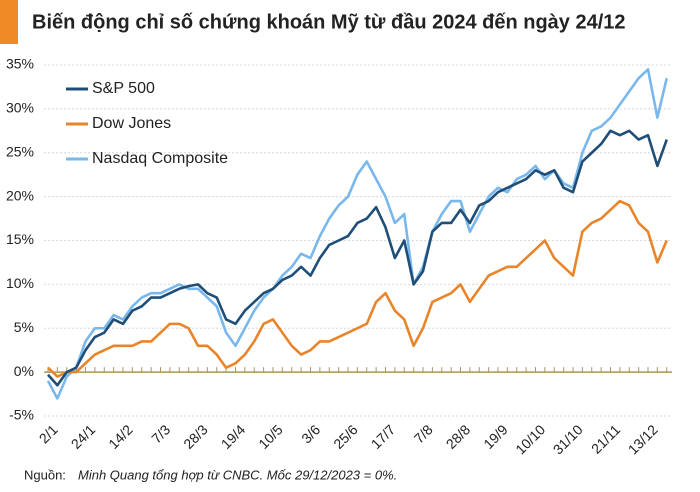  Describe the element at coordinates (20, 195) in the screenshot. I see `y-tick-label: 20%` at that location.